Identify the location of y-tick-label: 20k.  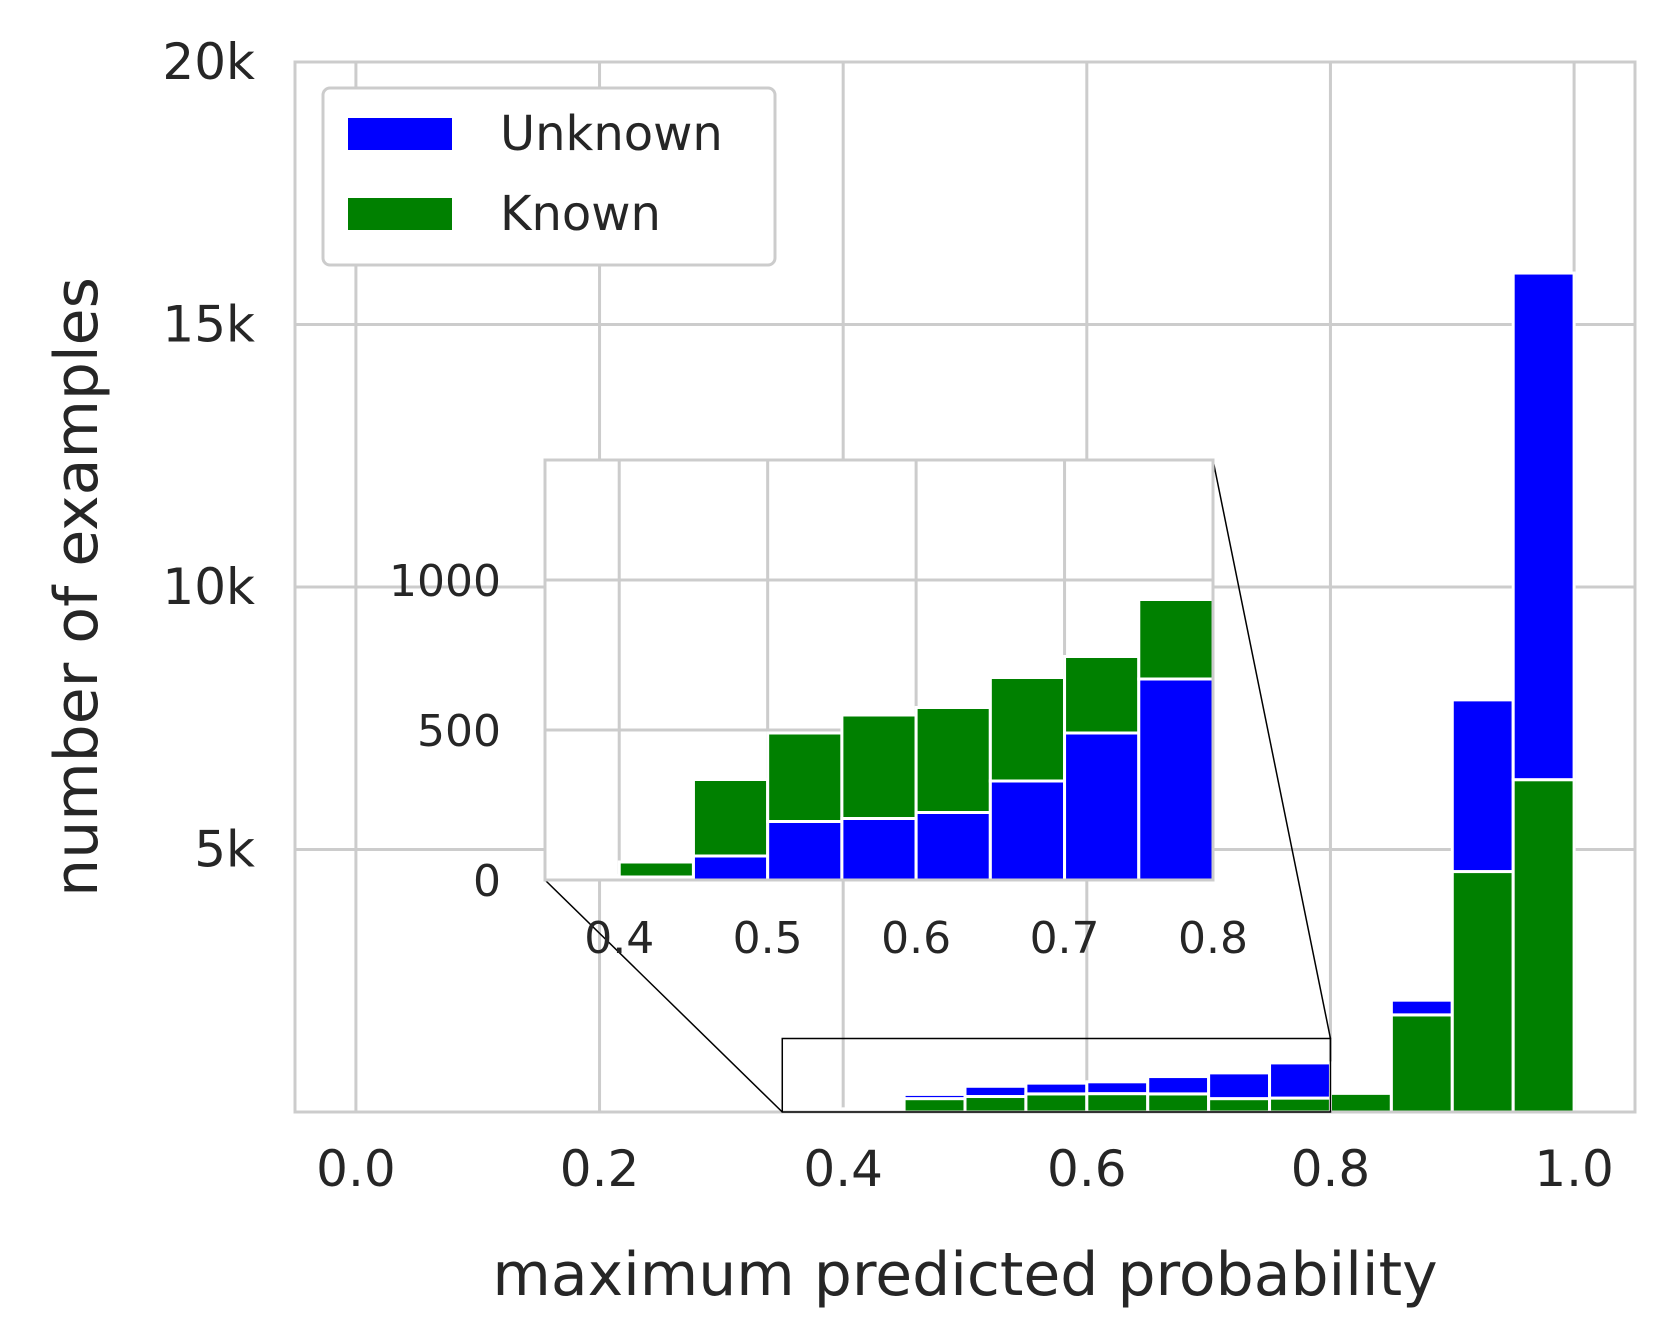
(208, 62).